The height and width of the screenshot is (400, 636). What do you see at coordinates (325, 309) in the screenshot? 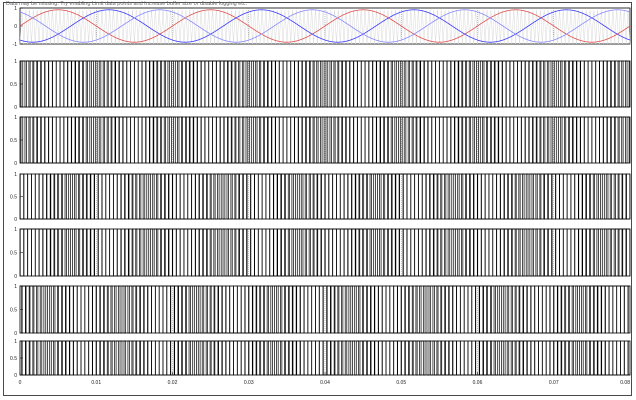
I see `gate-pulse-5-signal` at bounding box center [325, 309].